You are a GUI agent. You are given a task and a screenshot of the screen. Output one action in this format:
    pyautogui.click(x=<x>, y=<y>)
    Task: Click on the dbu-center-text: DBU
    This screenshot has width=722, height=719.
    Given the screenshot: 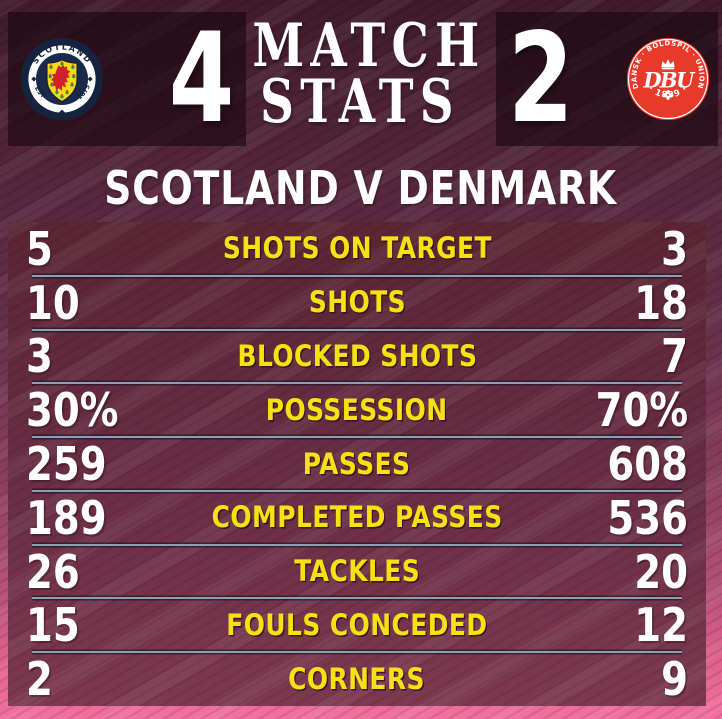 What is the action you would take?
    pyautogui.click(x=669, y=79)
    